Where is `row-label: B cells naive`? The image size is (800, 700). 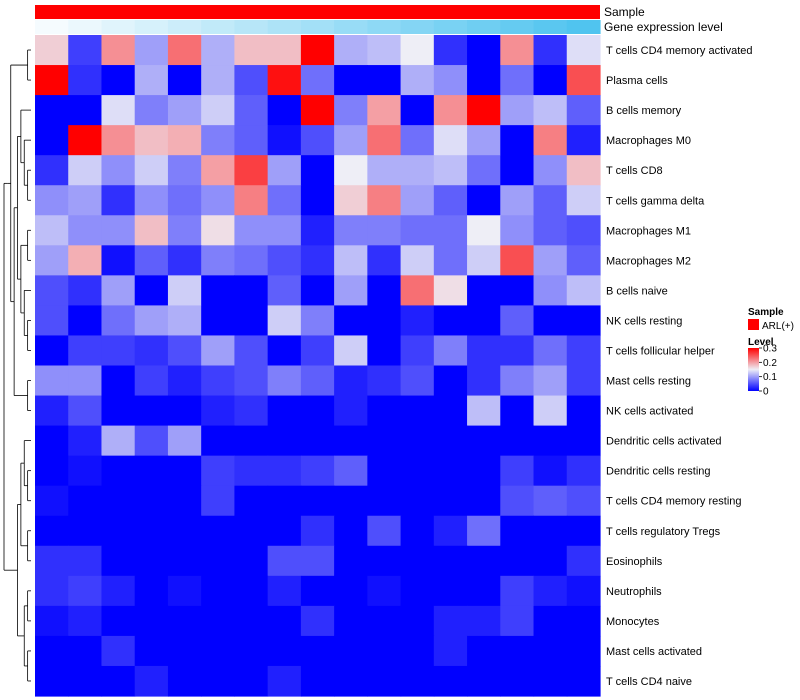 row-label: B cells naive is located at coordinates (637, 291).